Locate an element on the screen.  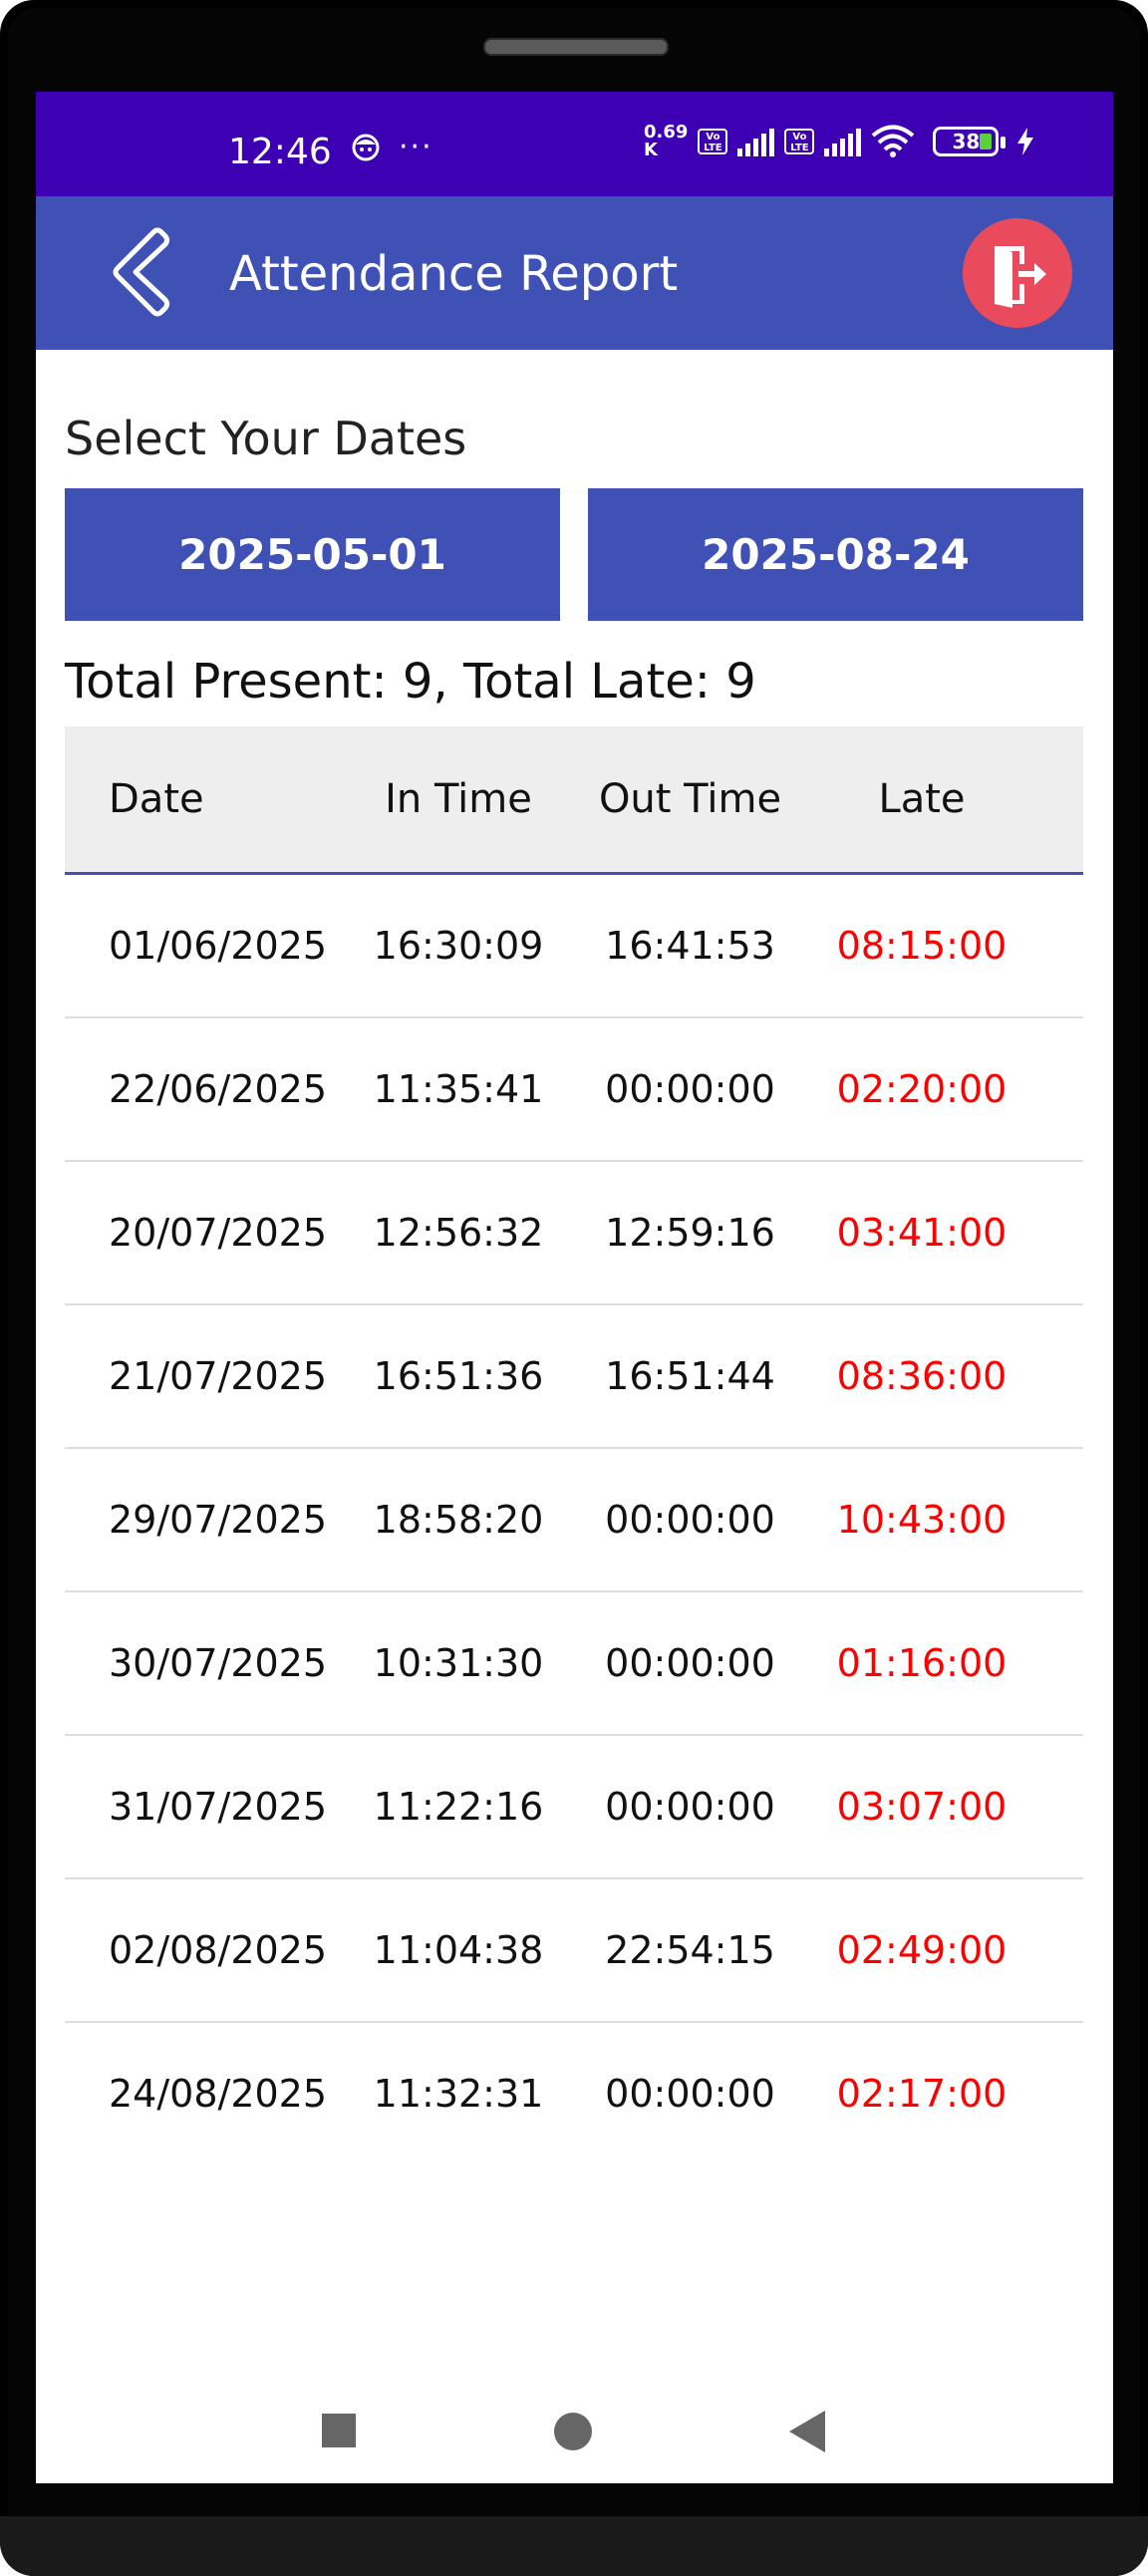
row-late: 08:15:00 is located at coordinates (921, 946).